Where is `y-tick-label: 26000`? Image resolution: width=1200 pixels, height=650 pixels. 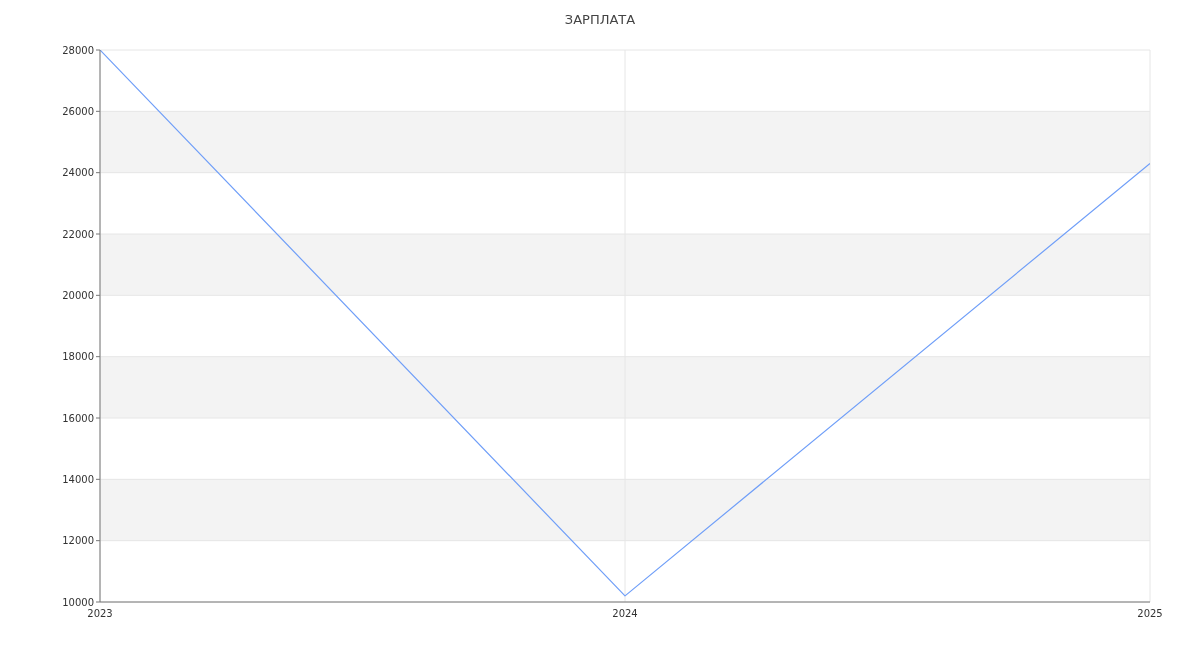 y-tick-label: 26000 is located at coordinates (78, 111).